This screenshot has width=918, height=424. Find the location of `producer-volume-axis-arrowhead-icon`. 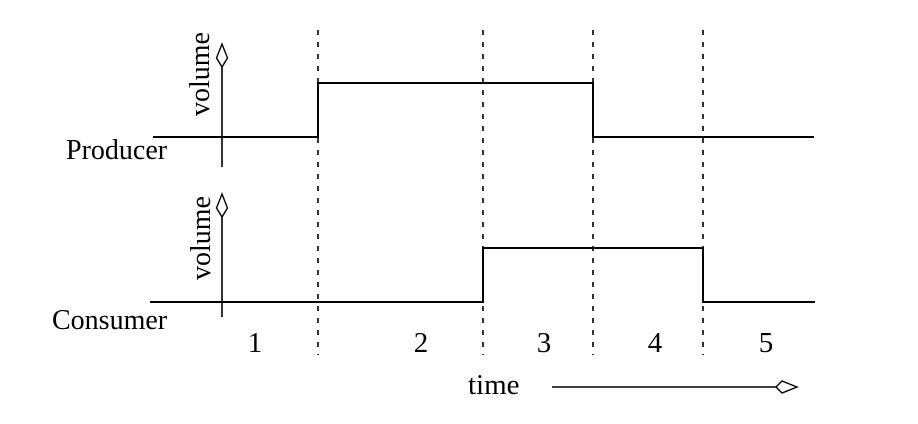

producer-volume-axis-arrowhead-icon is located at coordinates (222, 55).